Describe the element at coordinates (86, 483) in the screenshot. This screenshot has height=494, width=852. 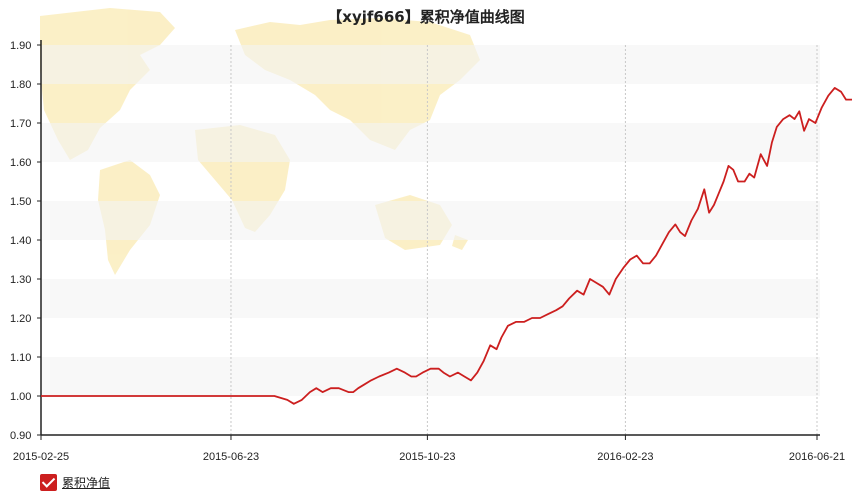
I see `legend-label: 累积净值` at that location.